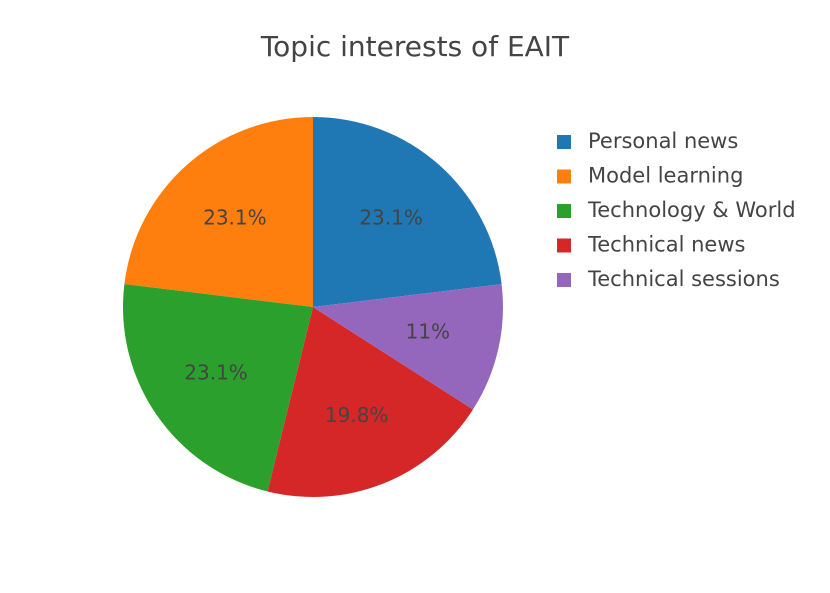  What do you see at coordinates (683, 279) in the screenshot?
I see `legend-label: Technical sessions` at bounding box center [683, 279].